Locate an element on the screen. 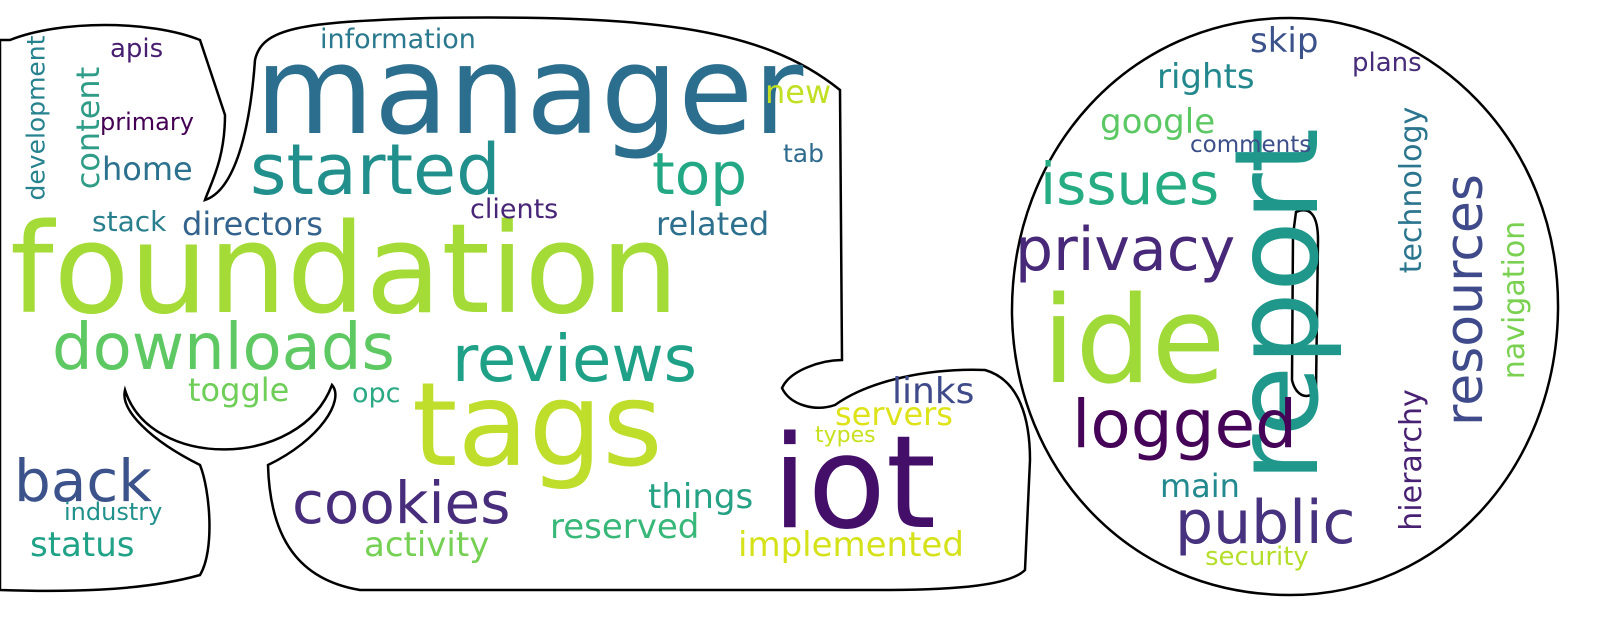  word-development: development is located at coordinates (36, 118).